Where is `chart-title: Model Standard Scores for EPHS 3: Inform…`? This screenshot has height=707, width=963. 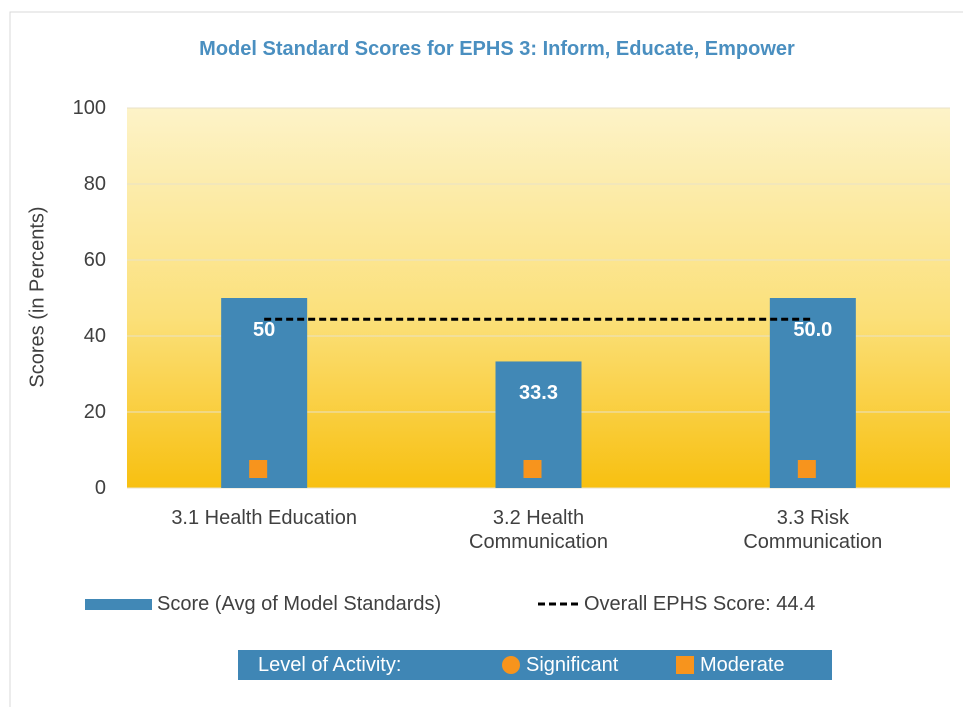 chart-title: Model Standard Scores for EPHS 3: Inform… is located at coordinates (497, 49).